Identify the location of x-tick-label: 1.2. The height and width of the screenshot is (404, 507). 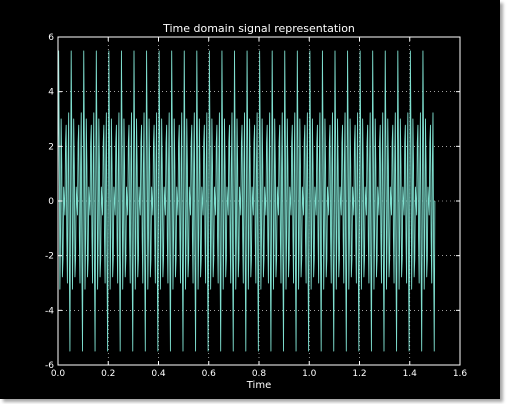
(359, 374).